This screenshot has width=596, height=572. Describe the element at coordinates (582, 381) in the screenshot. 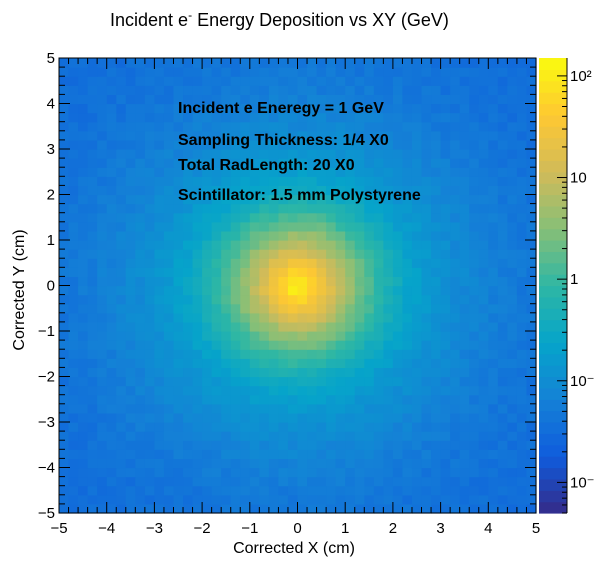

I see `colorbar-tick-label: 10⁻` at that location.